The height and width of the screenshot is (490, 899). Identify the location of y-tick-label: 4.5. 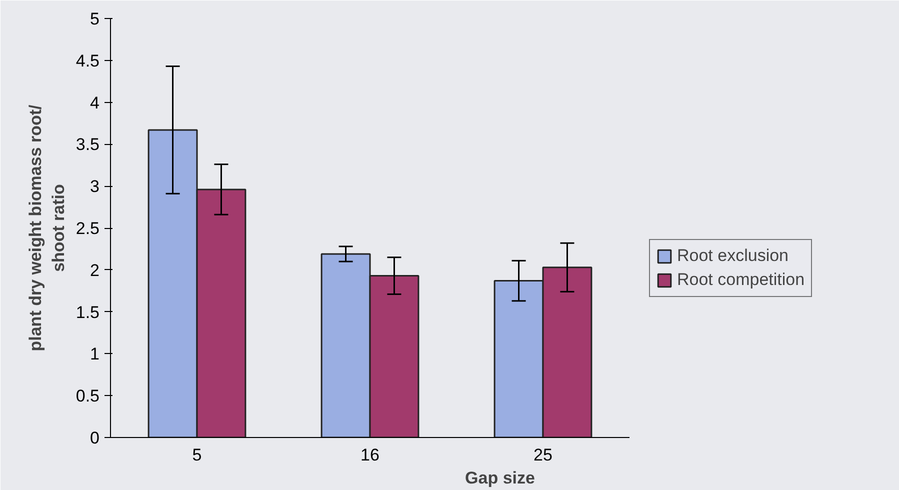
(88, 60).